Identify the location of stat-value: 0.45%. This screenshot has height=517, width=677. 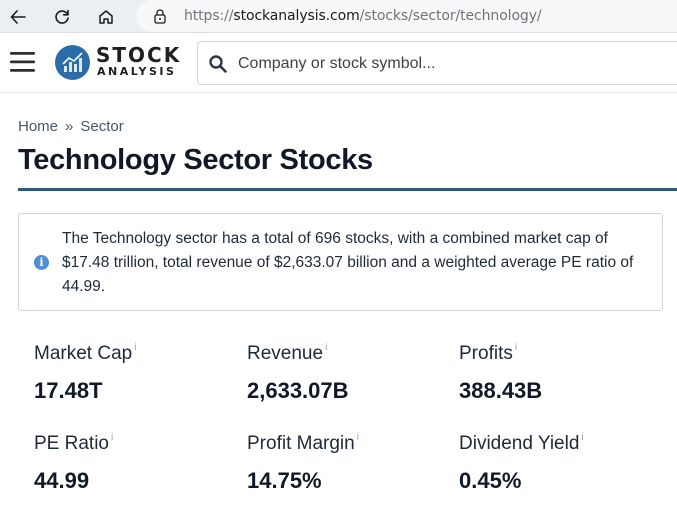
(490, 480).